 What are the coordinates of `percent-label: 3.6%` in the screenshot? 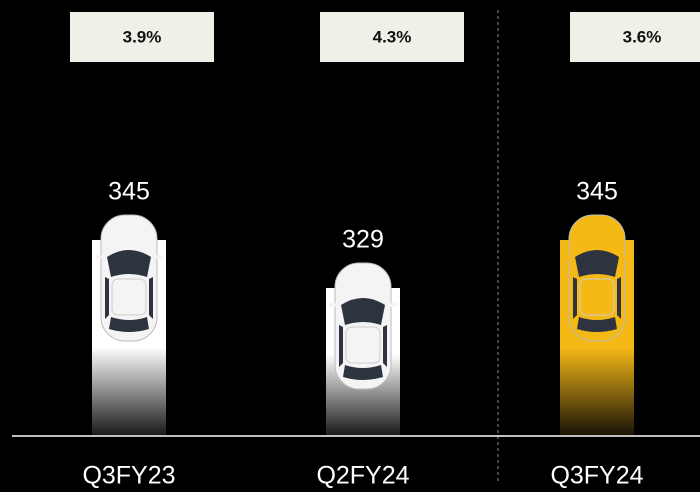 It's located at (642, 36).